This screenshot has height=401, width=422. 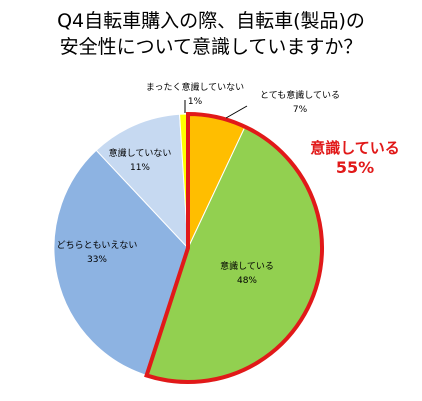 I want to click on slice-label-3: どちらともいえない, so click(x=97, y=245).